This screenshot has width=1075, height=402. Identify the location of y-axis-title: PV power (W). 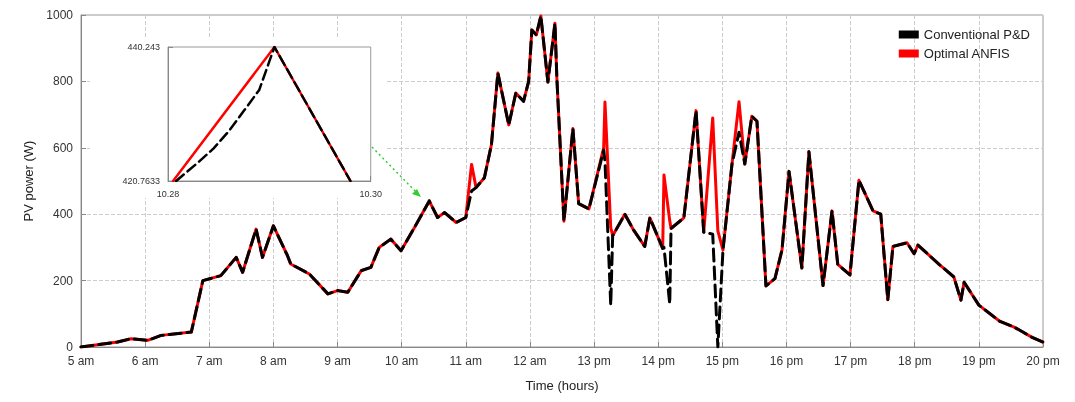
(29, 181).